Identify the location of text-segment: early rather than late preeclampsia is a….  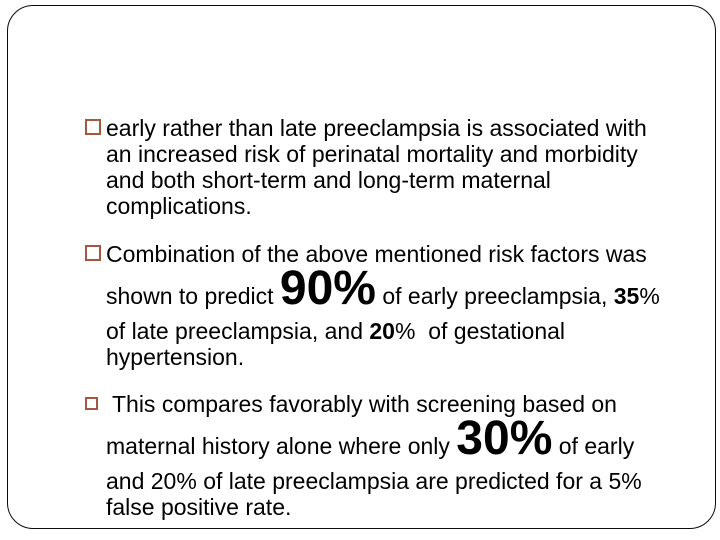
(376, 128).